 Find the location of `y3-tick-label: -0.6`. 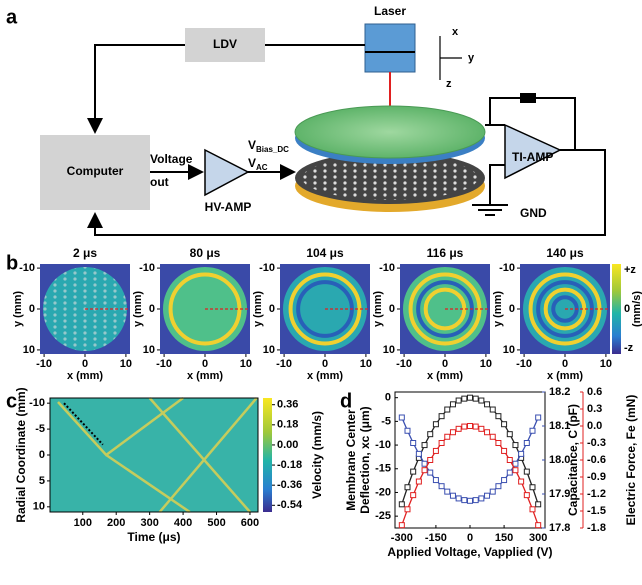

y3-tick-label: -0.6 is located at coordinates (596, 460).